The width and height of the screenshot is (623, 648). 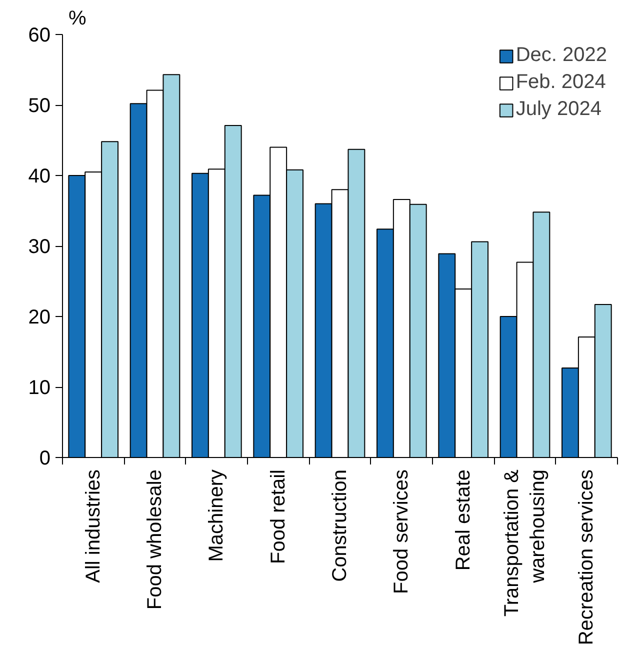 I want to click on y-tick-label: 0, so click(x=44, y=459).